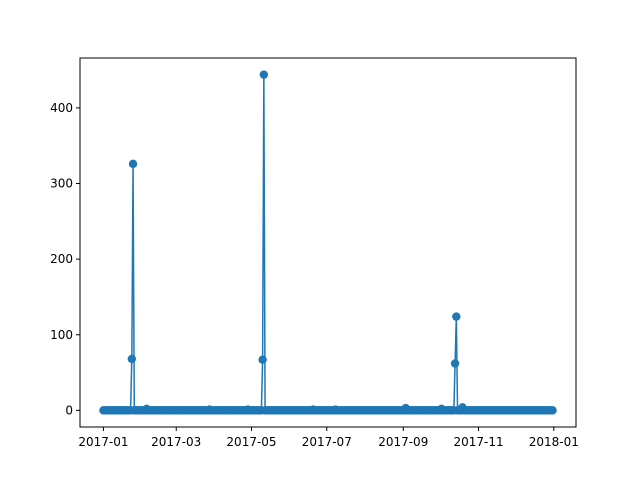 This screenshot has width=640, height=480. Describe the element at coordinates (61, 108) in the screenshot. I see `y-tick-label: 400` at that location.